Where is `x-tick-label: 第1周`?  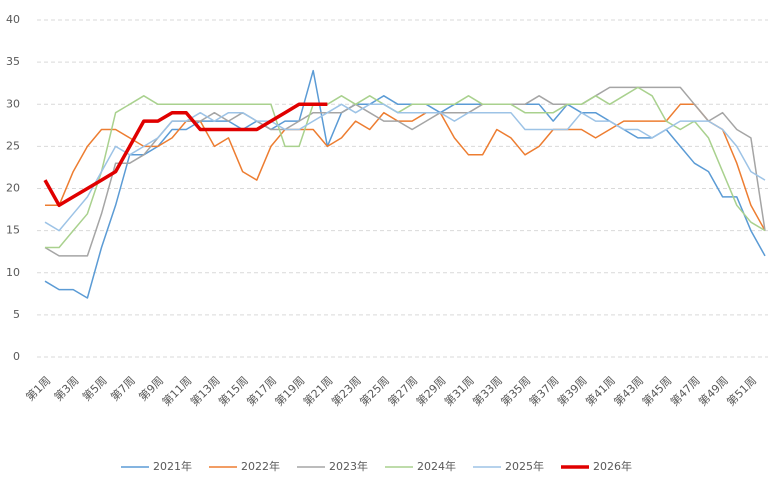 x-tick-label: 第1周 is located at coordinates (38, 388).